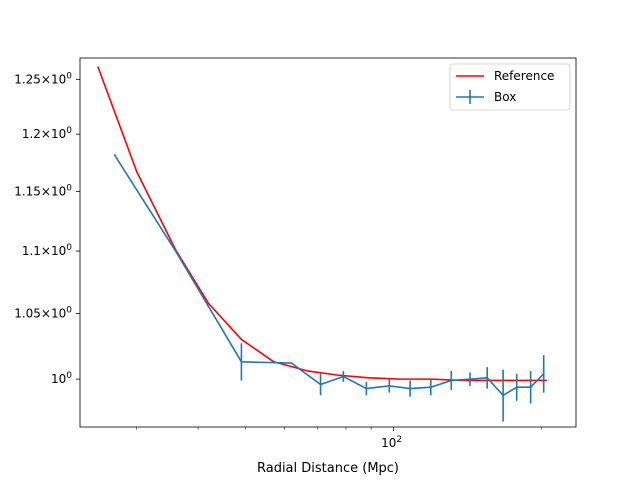 Image resolution: width=640 pixels, height=480 pixels. I want to click on y-tick-label: 1.1×100, so click(47, 250).